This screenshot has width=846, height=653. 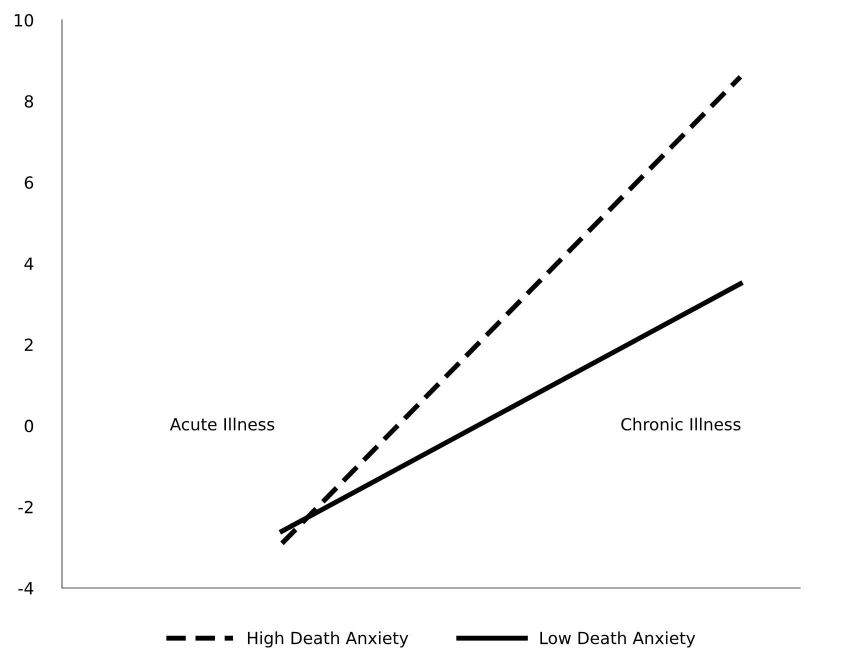 I want to click on x-tick-label: Chronic Illness, so click(x=680, y=424).